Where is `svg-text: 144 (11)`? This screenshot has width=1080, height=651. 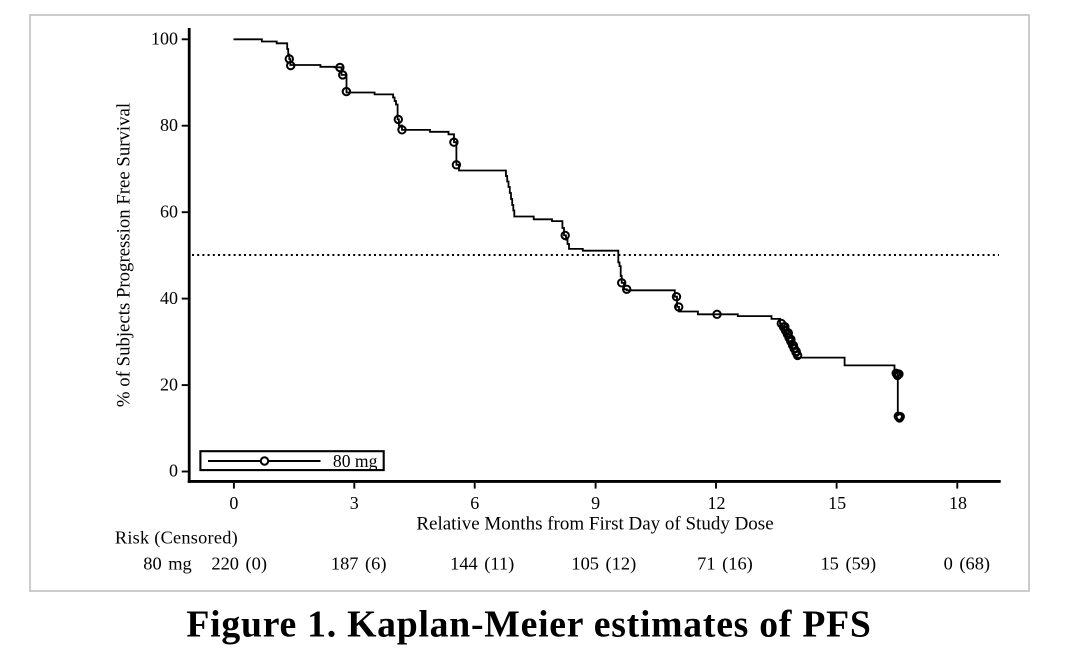 svg-text: 144 (11) is located at coordinates (482, 563).